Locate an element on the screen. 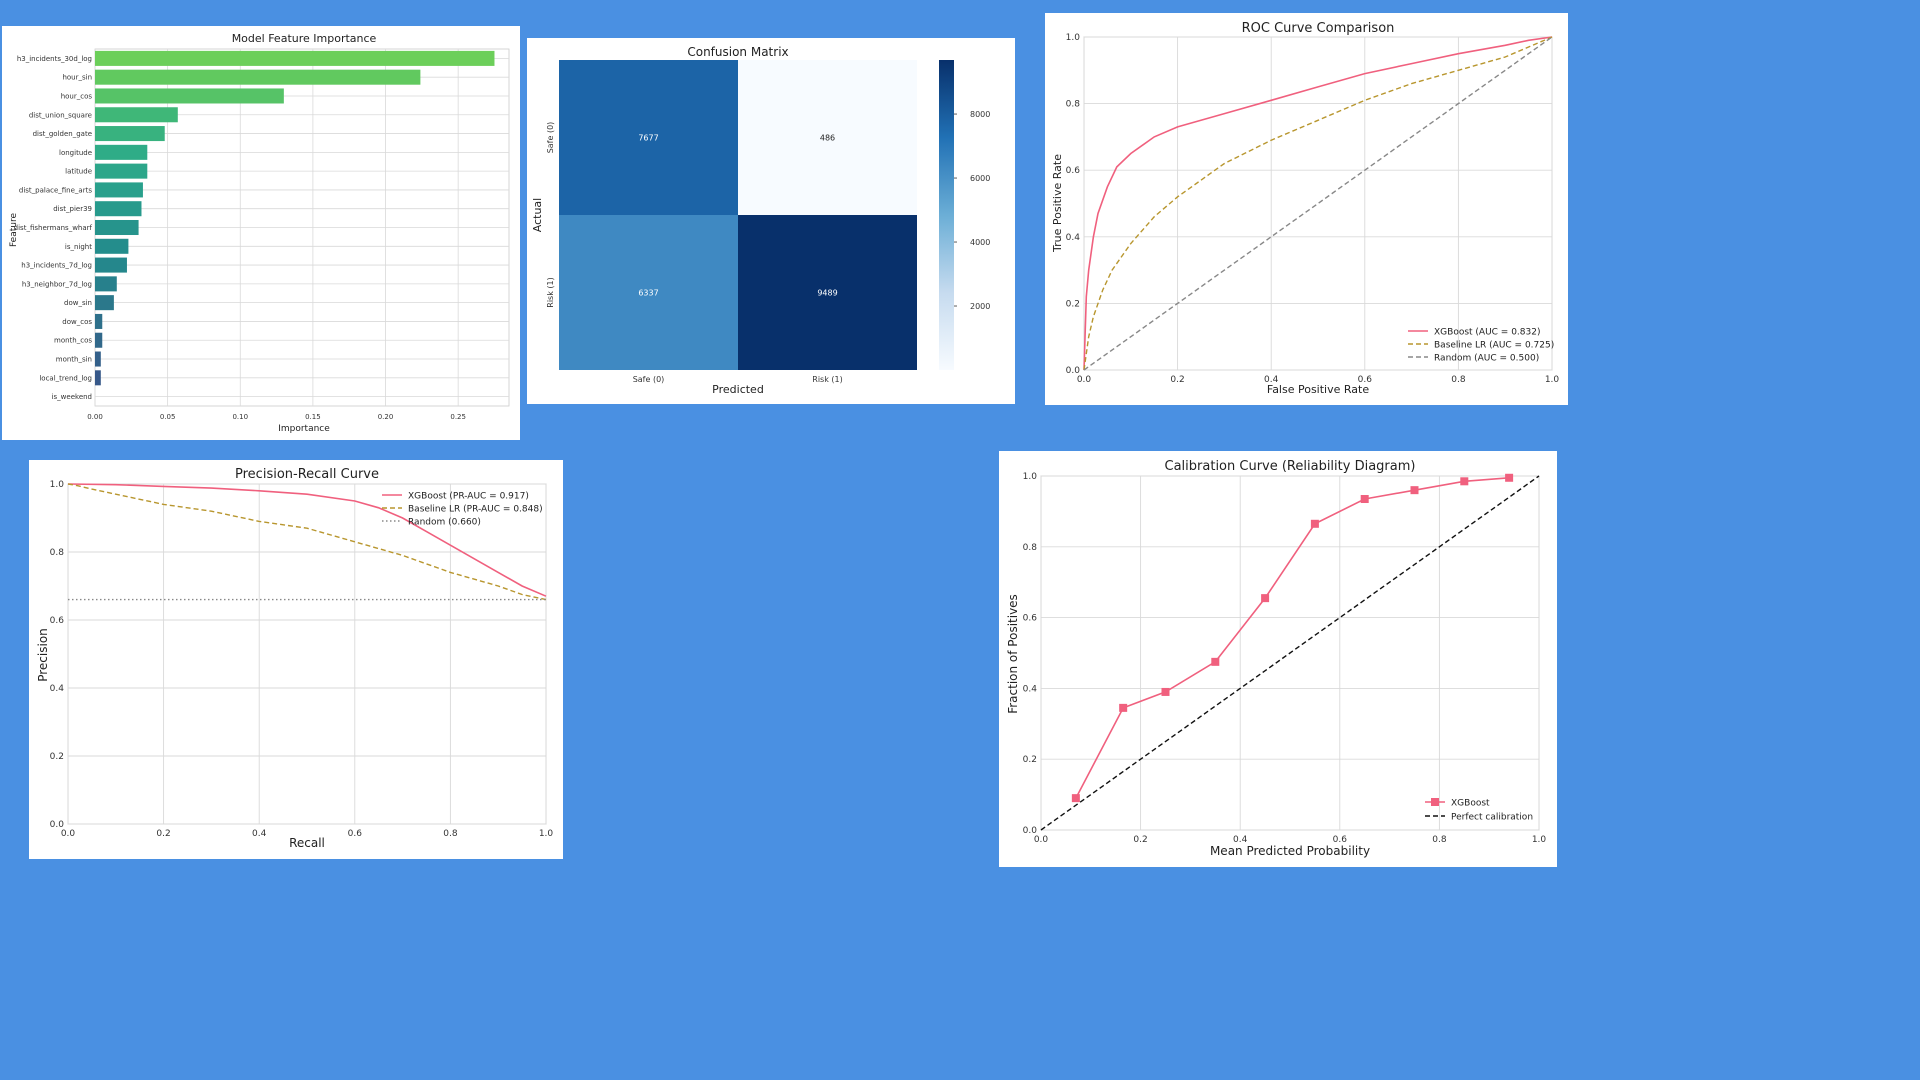  y-tick-label: dist_fishermans_wharf is located at coordinates (53, 228).